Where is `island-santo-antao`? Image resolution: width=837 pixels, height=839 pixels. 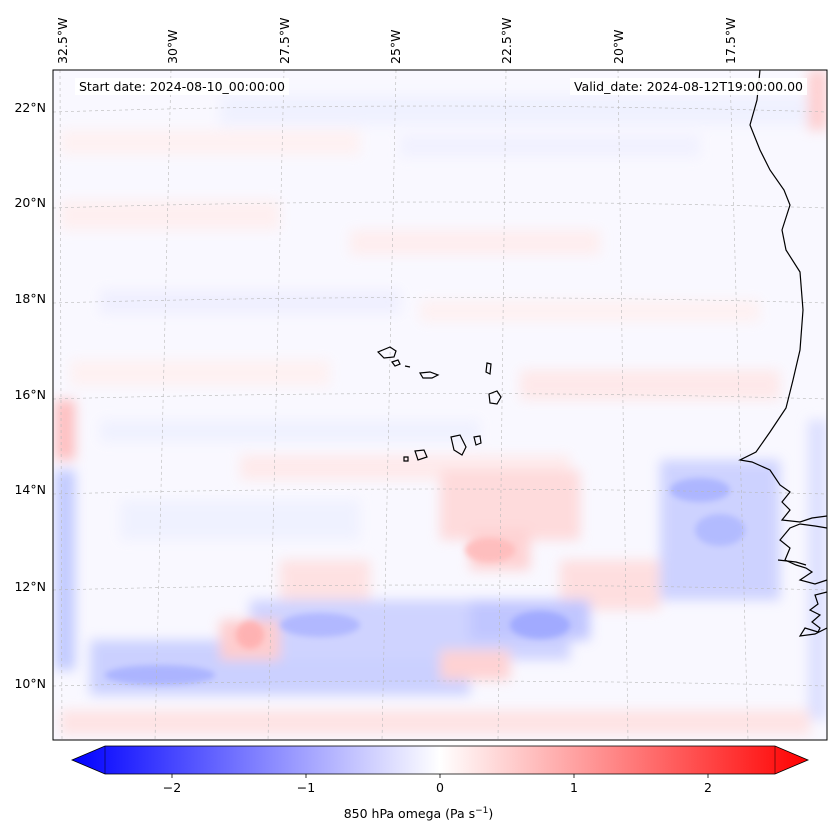
island-santo-antao is located at coordinates (386, 352).